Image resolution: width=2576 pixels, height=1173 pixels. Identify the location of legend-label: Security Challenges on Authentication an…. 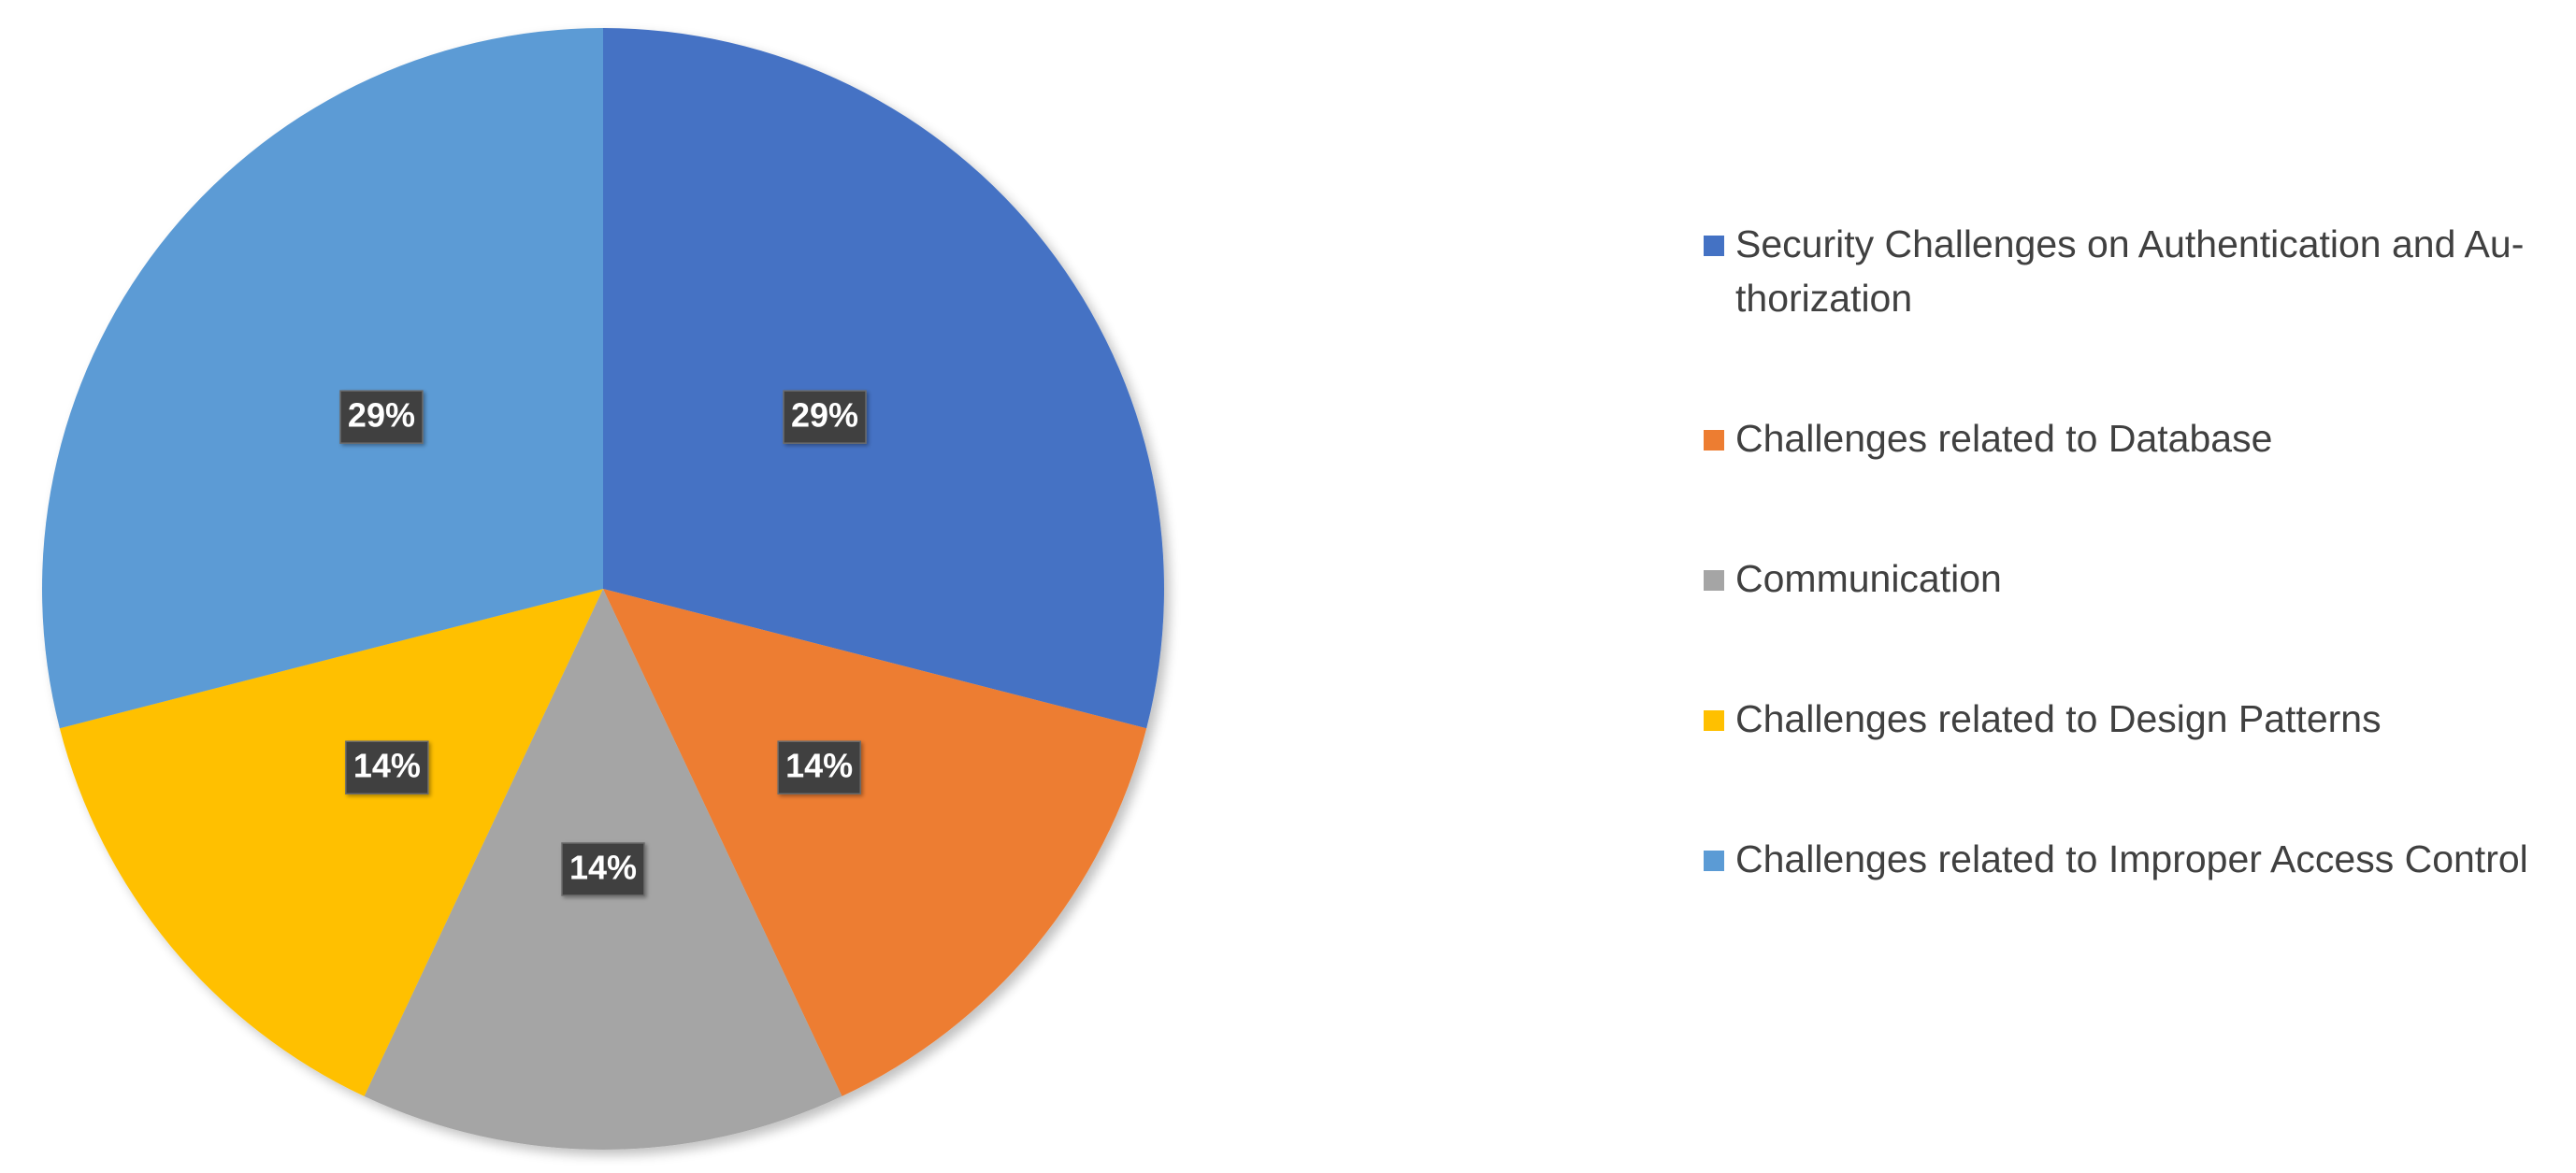
(2130, 271).